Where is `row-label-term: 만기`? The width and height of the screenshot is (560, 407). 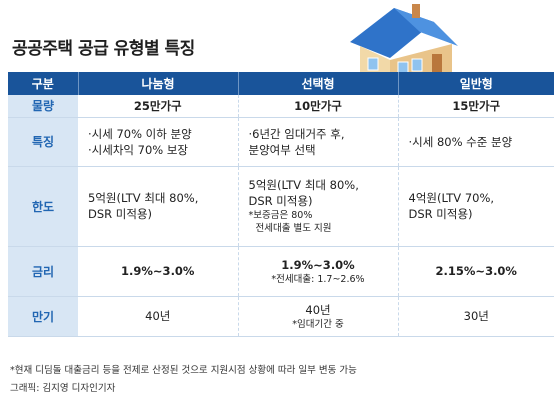
row-label-term: 만기 is located at coordinates (43, 316).